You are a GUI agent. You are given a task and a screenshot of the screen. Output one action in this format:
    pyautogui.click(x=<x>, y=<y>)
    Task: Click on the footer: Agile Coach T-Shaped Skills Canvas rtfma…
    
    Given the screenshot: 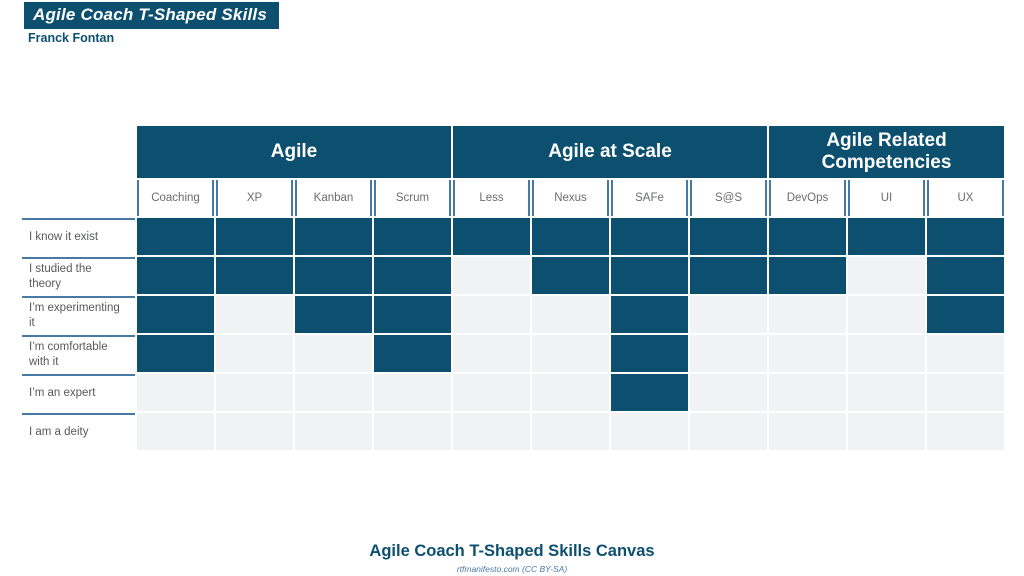 What is the action you would take?
    pyautogui.click(x=512, y=558)
    